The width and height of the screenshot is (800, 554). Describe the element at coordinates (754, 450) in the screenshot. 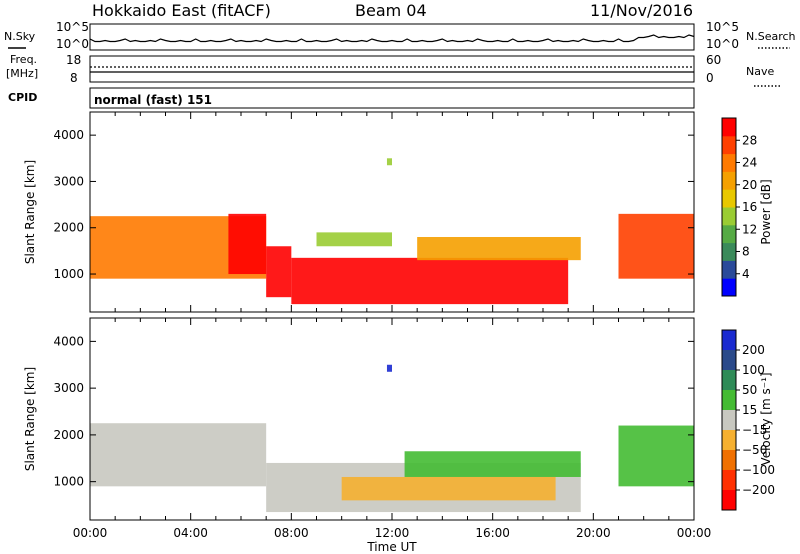

I see `colorbar-tick-label: −50` at that location.